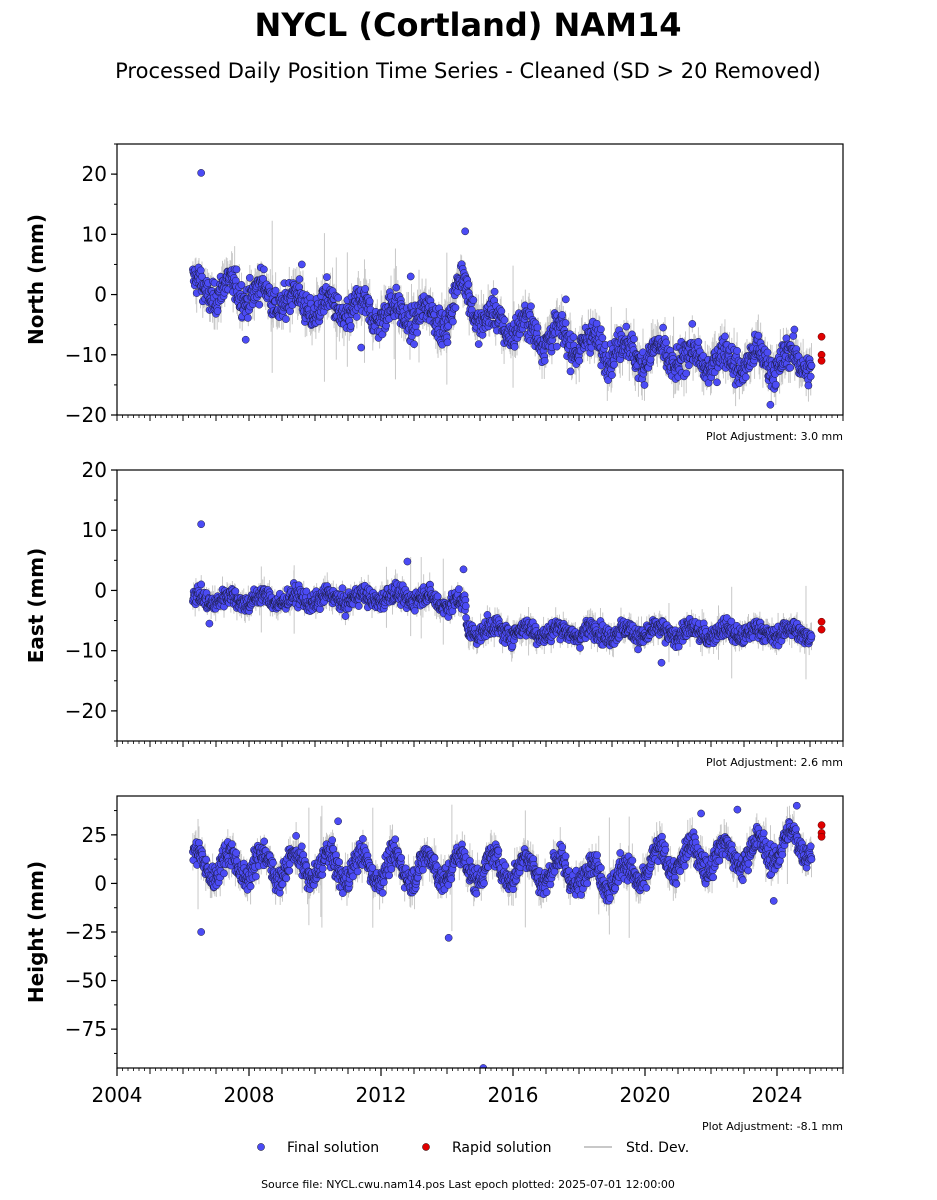  I want to click on chart-title: NYCL (Cortland) NAM14, so click(468, 25).